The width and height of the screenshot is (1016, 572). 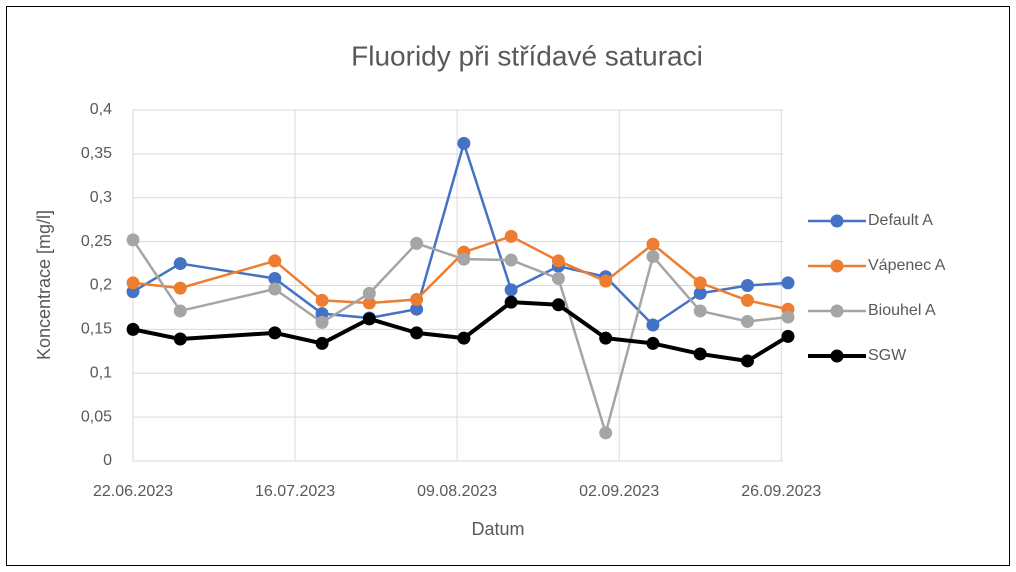 What do you see at coordinates (619, 491) in the screenshot?
I see `x-tick-label: 02.09.2023` at bounding box center [619, 491].